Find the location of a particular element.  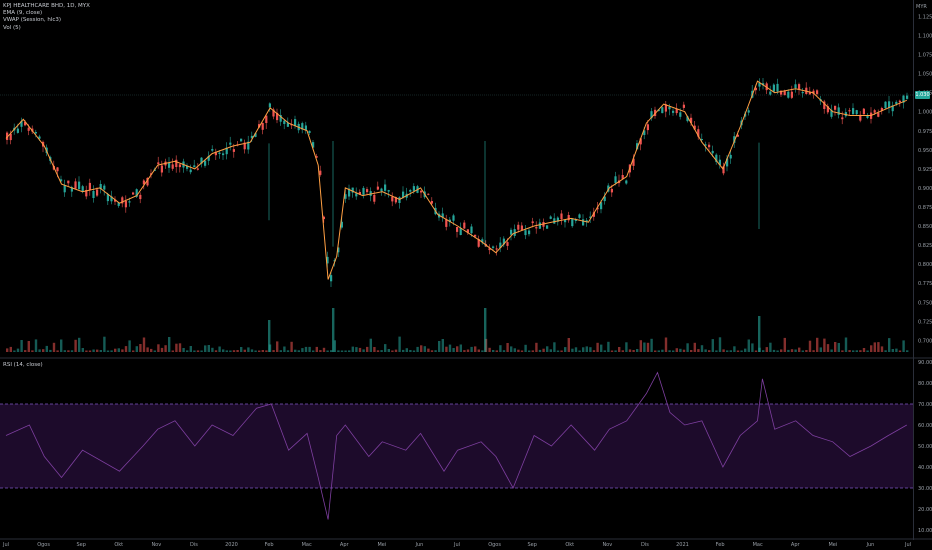

symbol-title: KPJ HEALTHCARE BHD, 1D, MYX is located at coordinates (46, 6).